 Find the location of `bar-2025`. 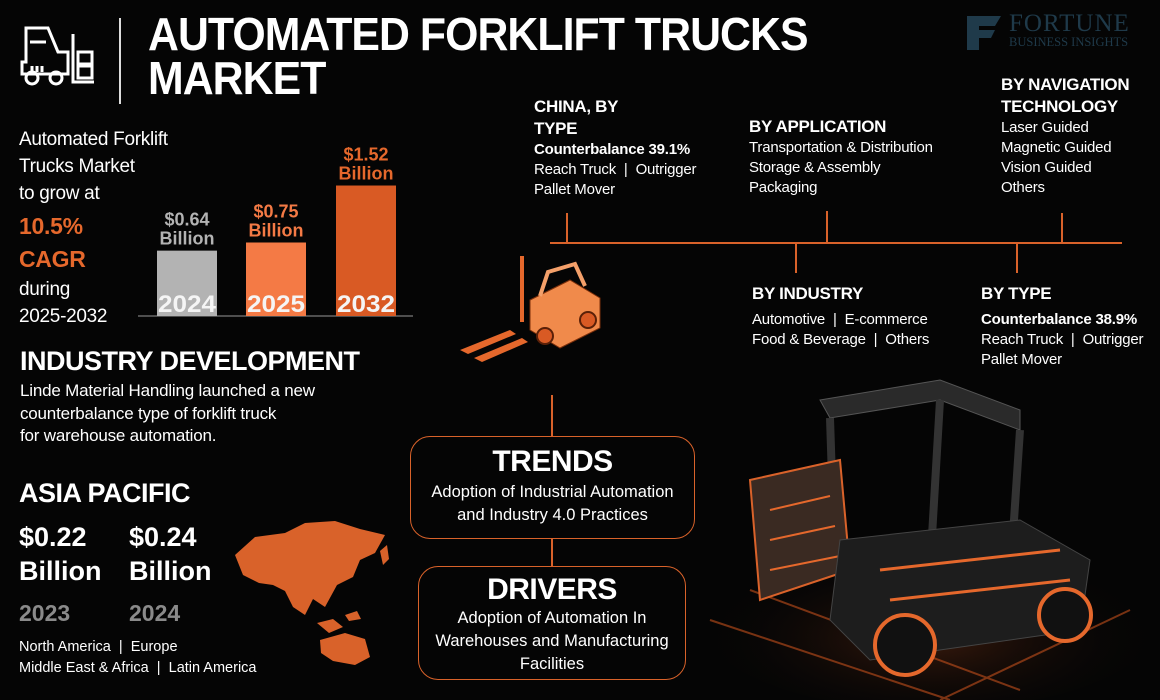

bar-2025 is located at coordinates (276, 279).